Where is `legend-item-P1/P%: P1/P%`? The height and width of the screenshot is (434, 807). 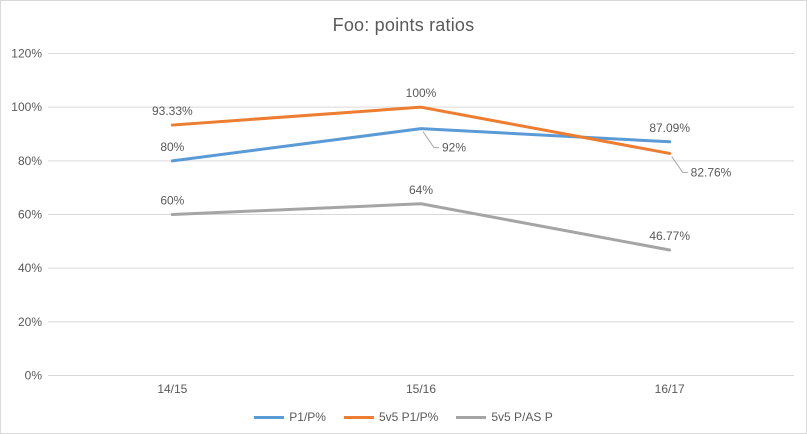
legend-item-P1/P%: P1/P% is located at coordinates (290, 417).